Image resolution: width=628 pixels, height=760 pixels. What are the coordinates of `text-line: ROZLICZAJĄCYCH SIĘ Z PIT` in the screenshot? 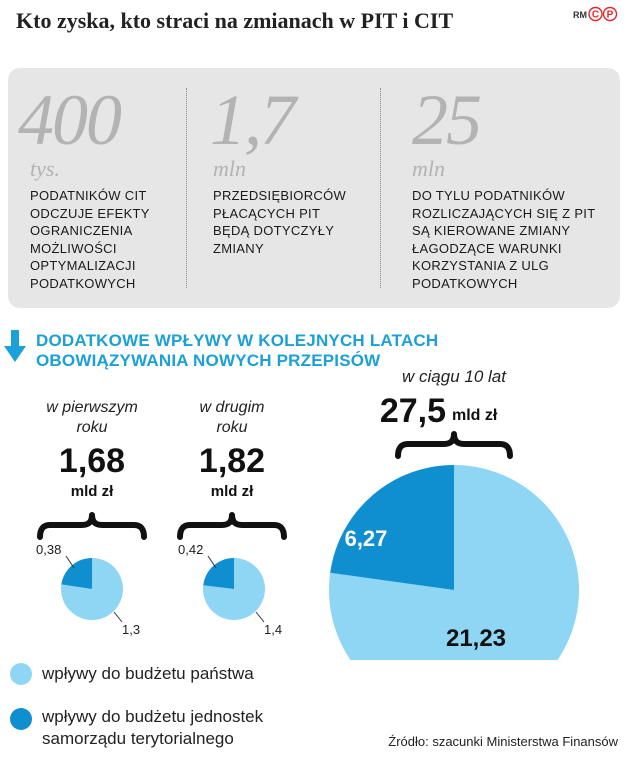 It's located at (504, 213).